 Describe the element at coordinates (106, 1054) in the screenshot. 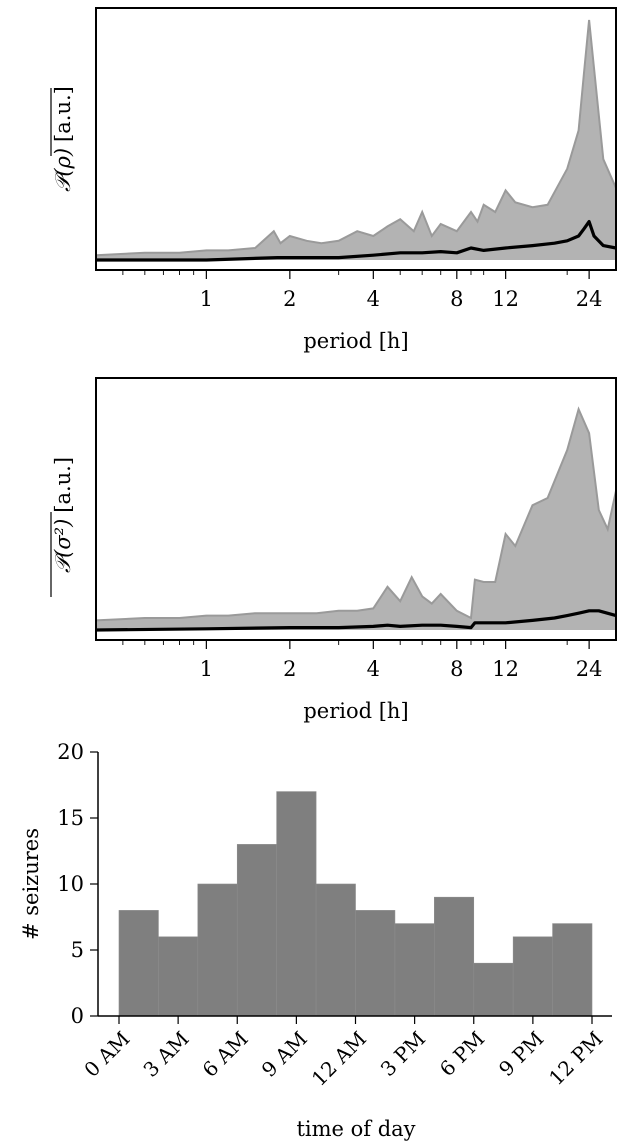

I see `x-tick-label: 0 AM` at that location.